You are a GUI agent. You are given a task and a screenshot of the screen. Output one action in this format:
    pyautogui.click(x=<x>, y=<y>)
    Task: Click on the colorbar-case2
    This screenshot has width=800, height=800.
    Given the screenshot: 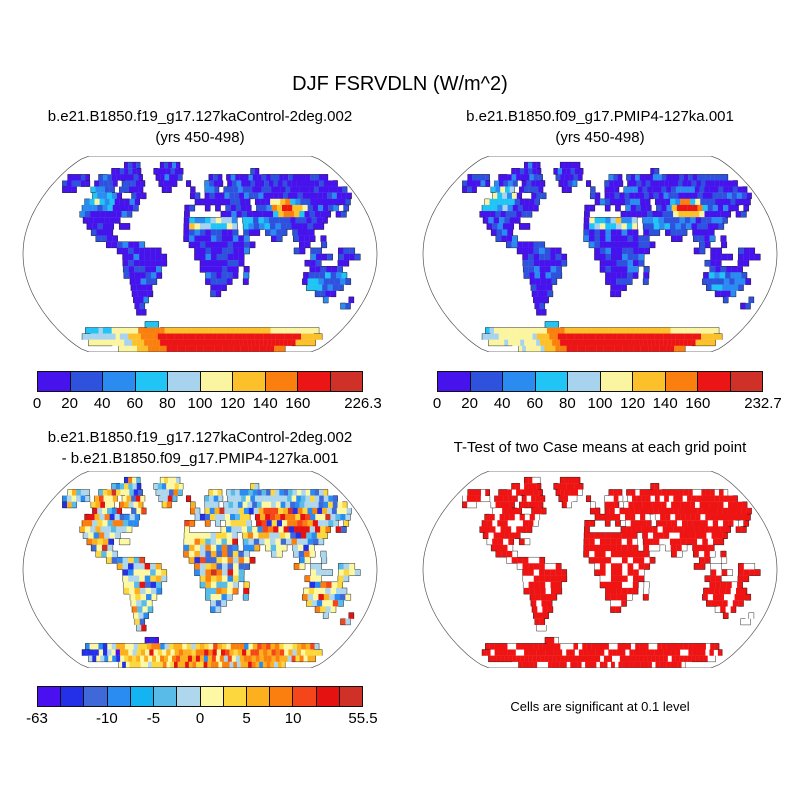 What is the action you would take?
    pyautogui.click(x=600, y=381)
    